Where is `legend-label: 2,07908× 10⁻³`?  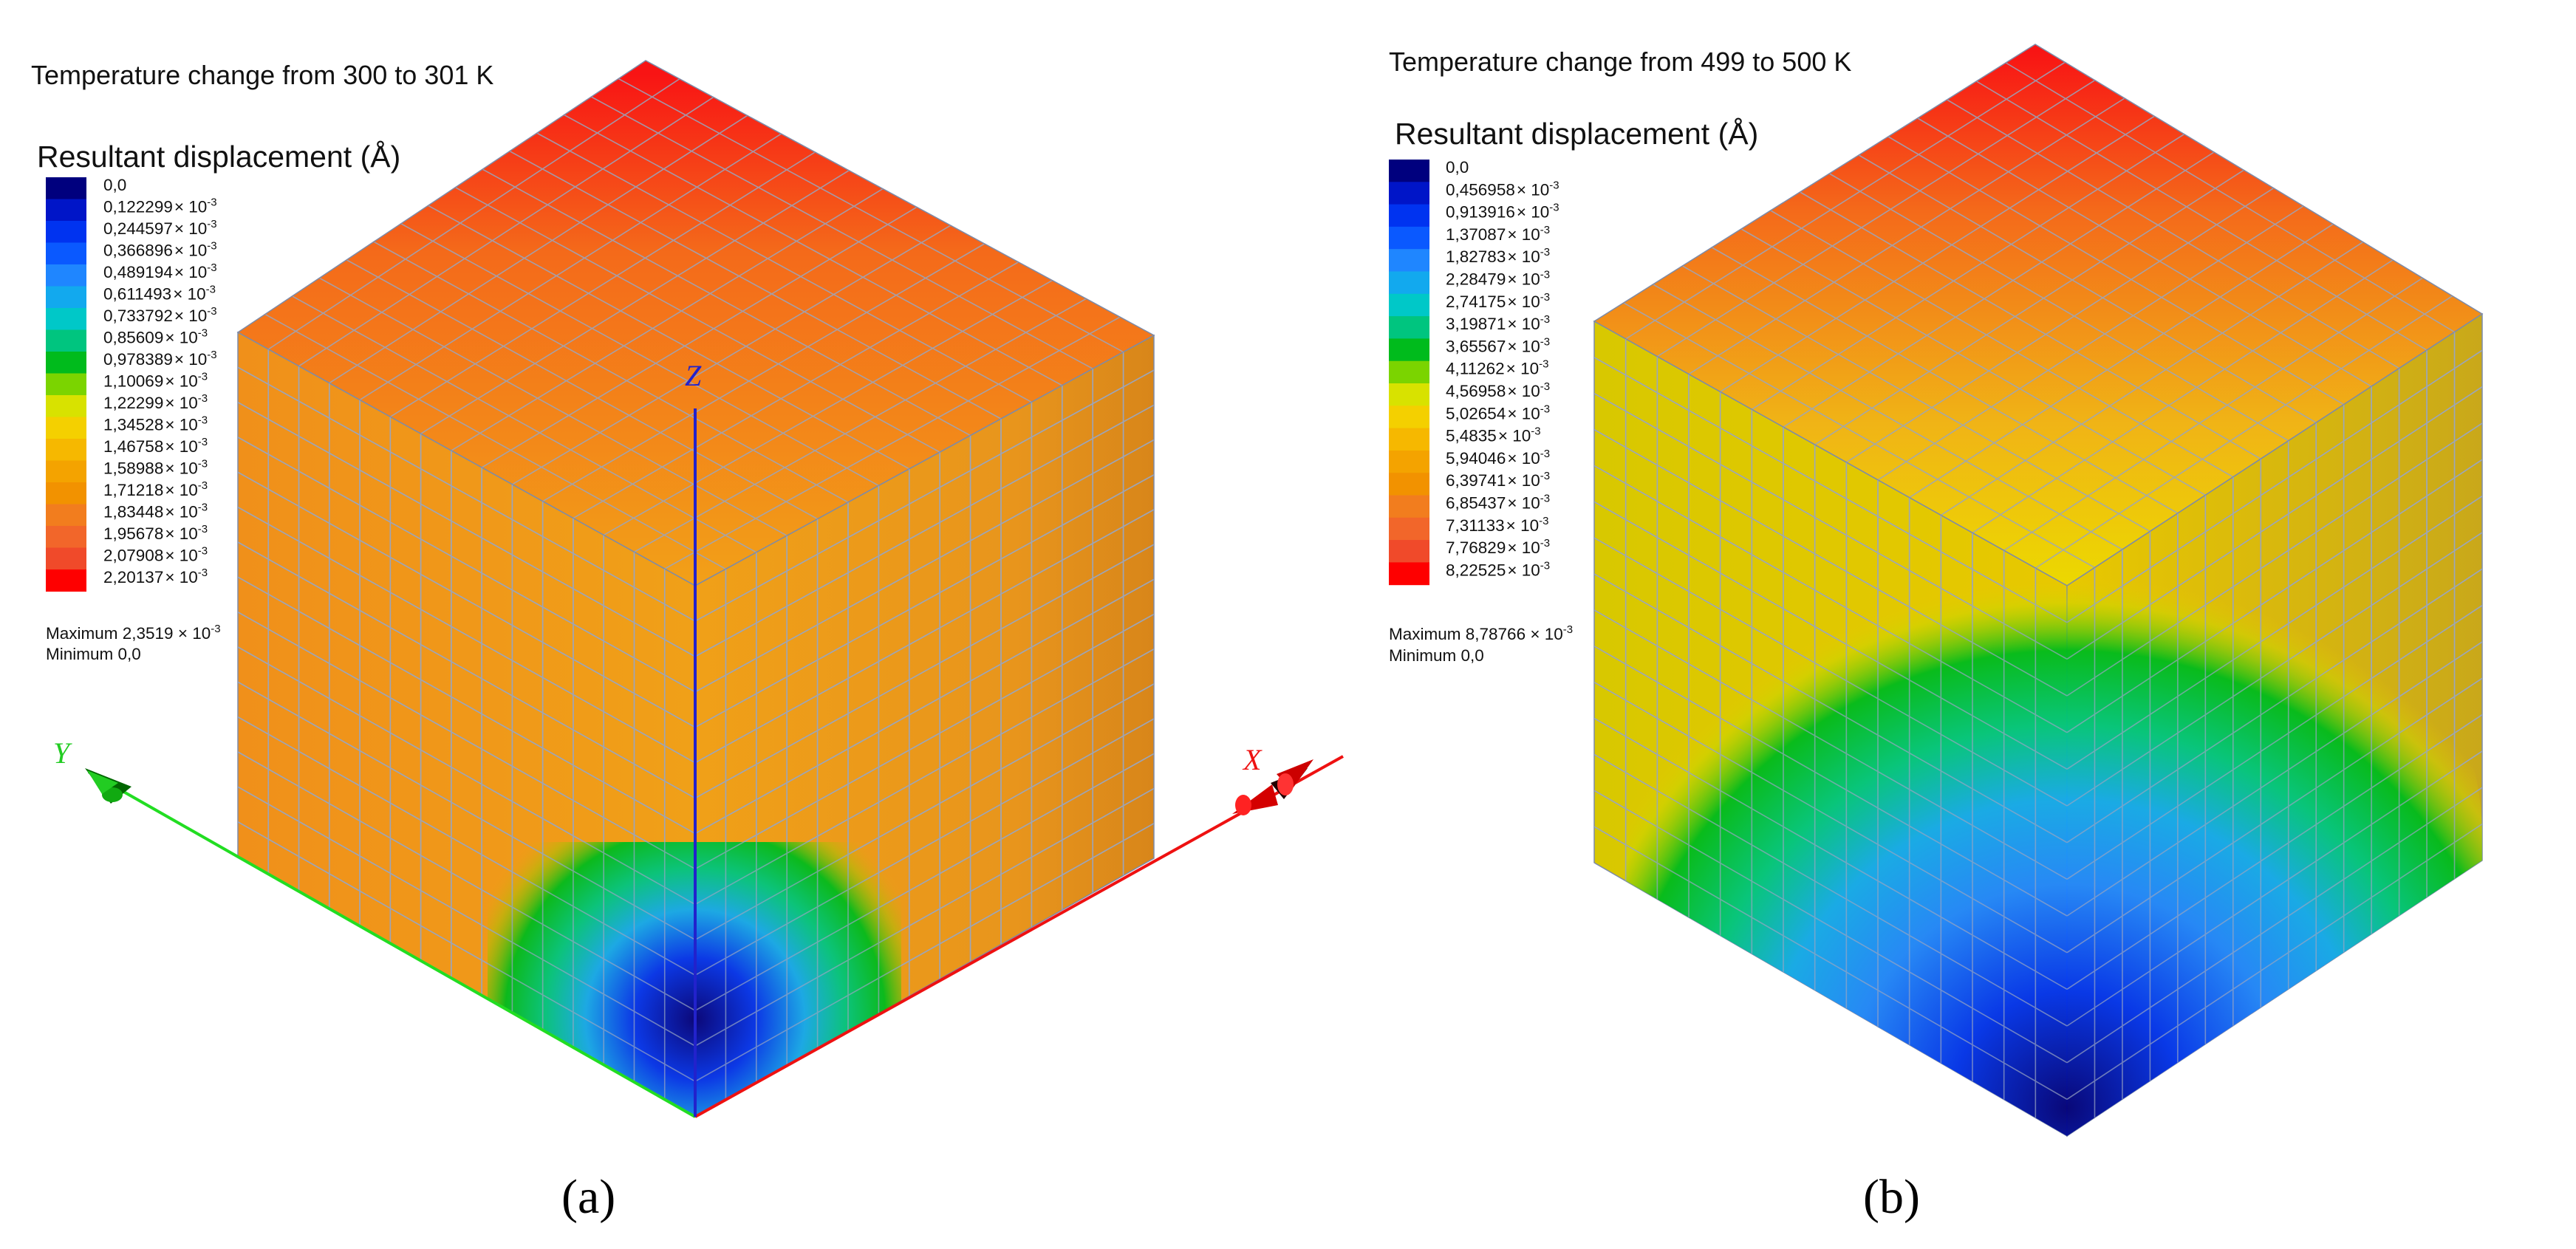 legend-label: 2,07908× 10⁻³ is located at coordinates (155, 555).